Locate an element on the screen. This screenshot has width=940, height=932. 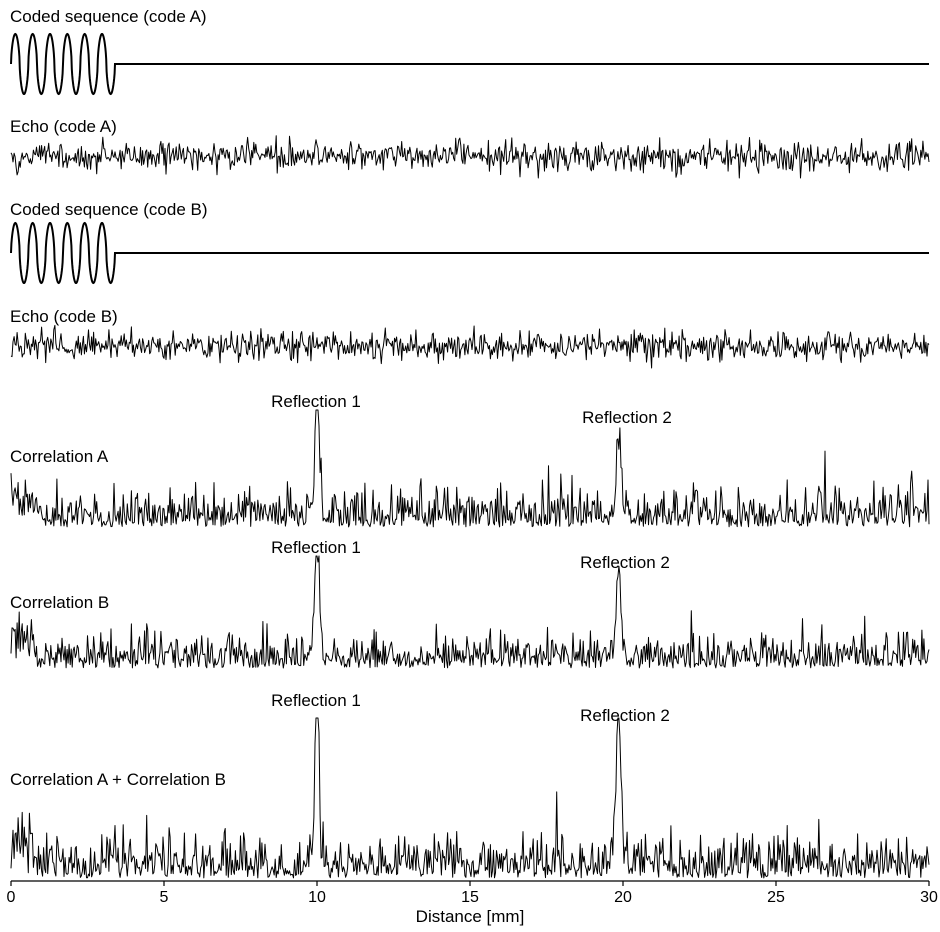
x-tick-label: 10 is located at coordinates (317, 897).